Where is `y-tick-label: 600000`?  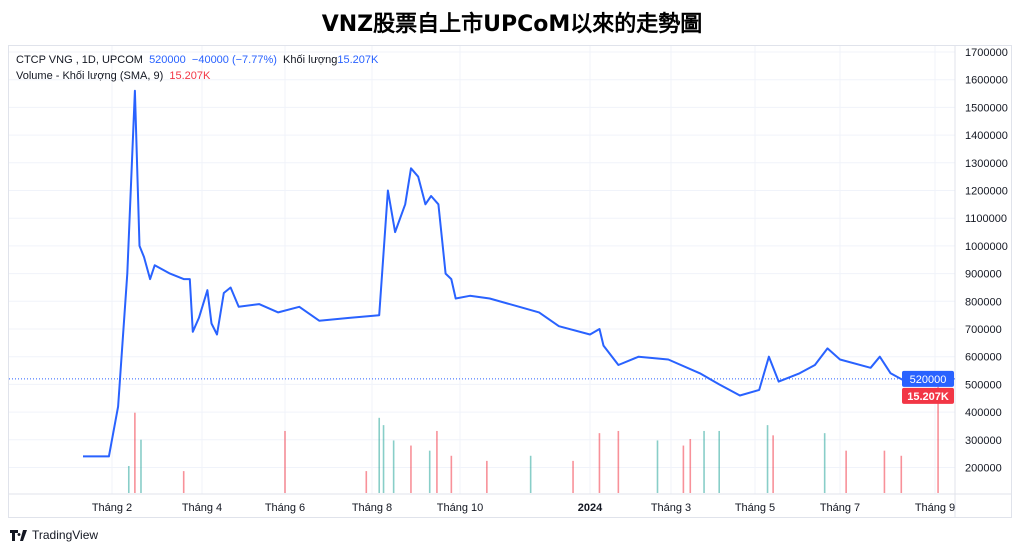 y-tick-label: 600000 is located at coordinates (983, 358).